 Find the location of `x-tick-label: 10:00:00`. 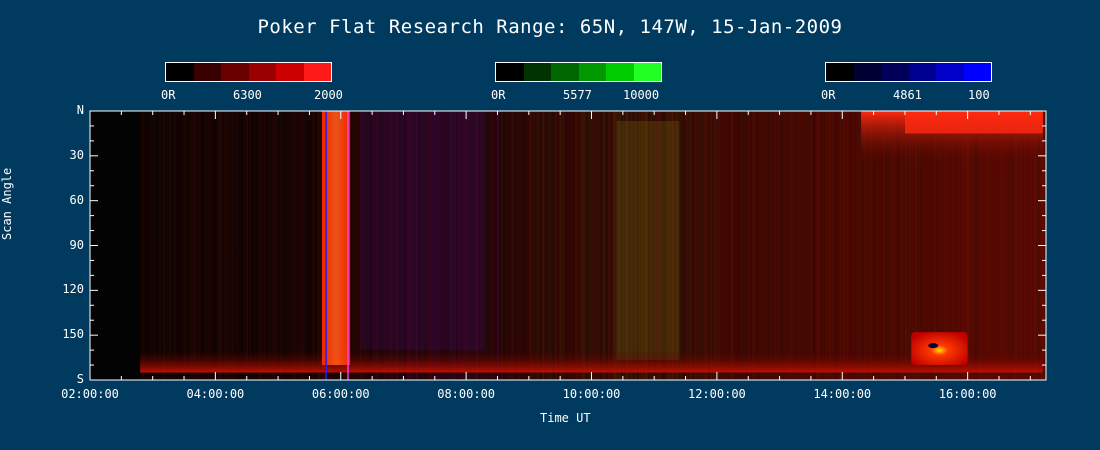

x-tick-label: 10:00:00 is located at coordinates (591, 394).